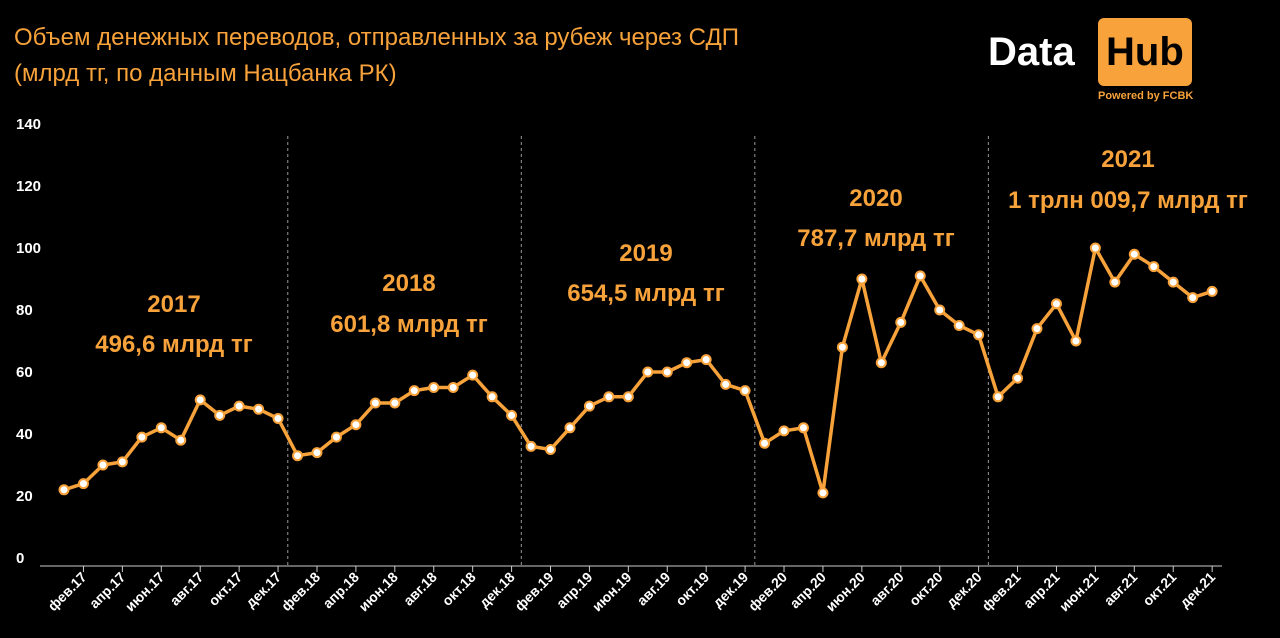 This screenshot has height=638, width=1280. What do you see at coordinates (145, 592) in the screenshot?
I see `x-tick-label: июн.17` at bounding box center [145, 592].